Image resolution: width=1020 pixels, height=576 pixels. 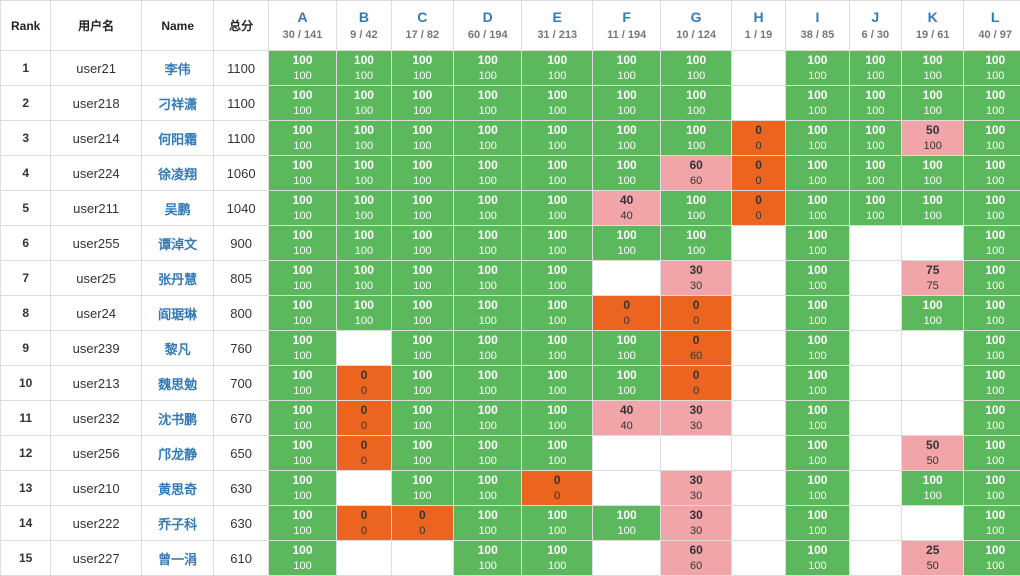 What do you see at coordinates (177, 173) in the screenshot?
I see `user-name-link: 徐凌翔` at bounding box center [177, 173].